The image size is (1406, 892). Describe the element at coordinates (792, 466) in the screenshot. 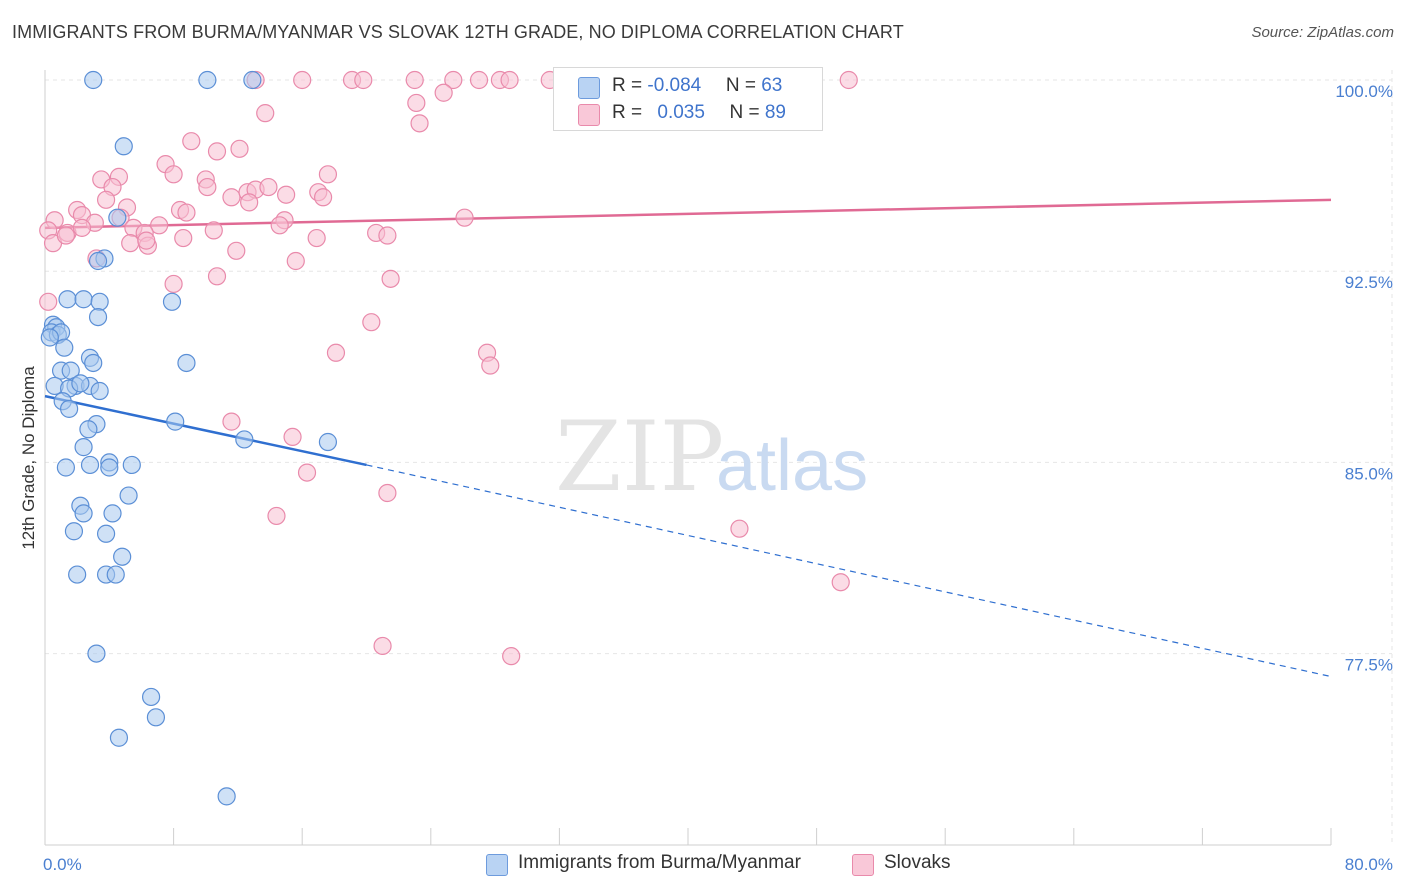

I see `watermark-atlas: atlas` at that location.